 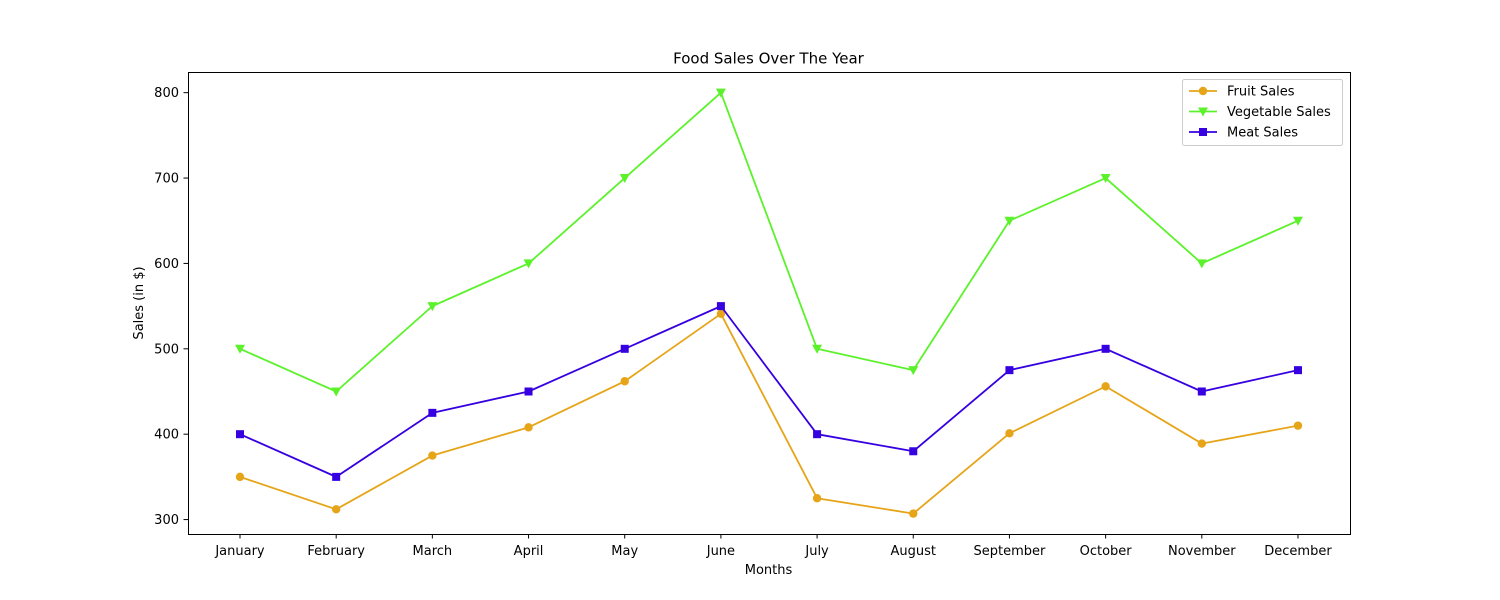 I want to click on x-tick-label: February, so click(x=336, y=551).